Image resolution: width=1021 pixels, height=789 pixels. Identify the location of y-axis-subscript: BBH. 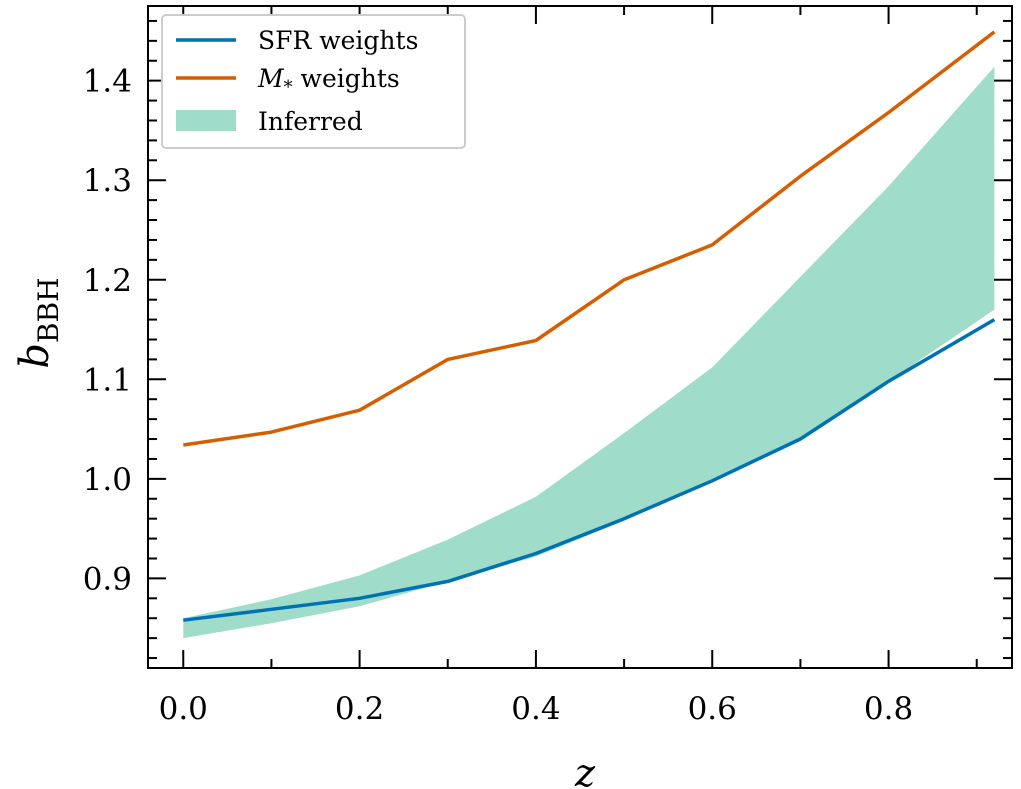
(48, 310).